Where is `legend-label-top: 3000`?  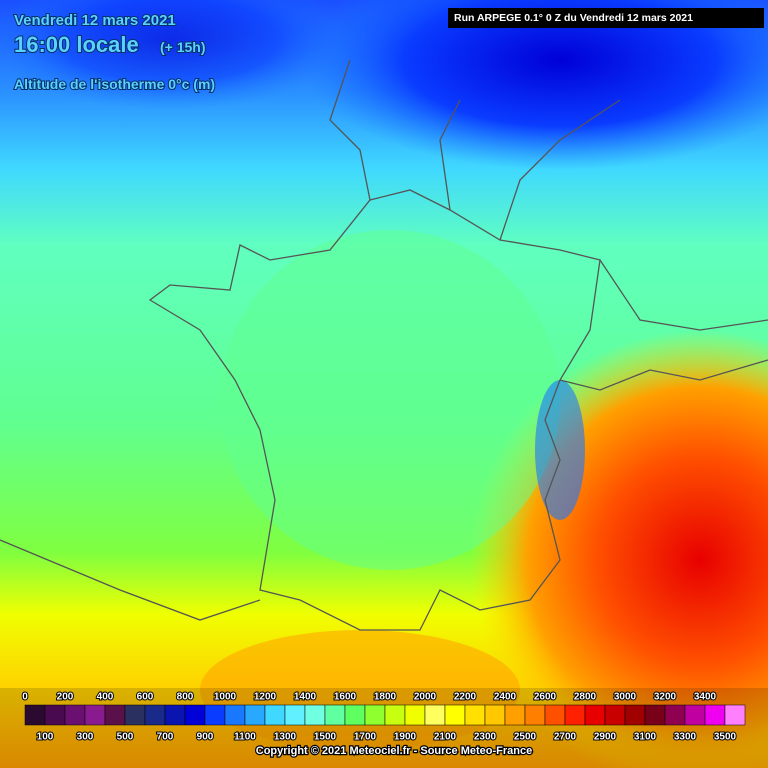 legend-label-top: 3000 is located at coordinates (625, 697).